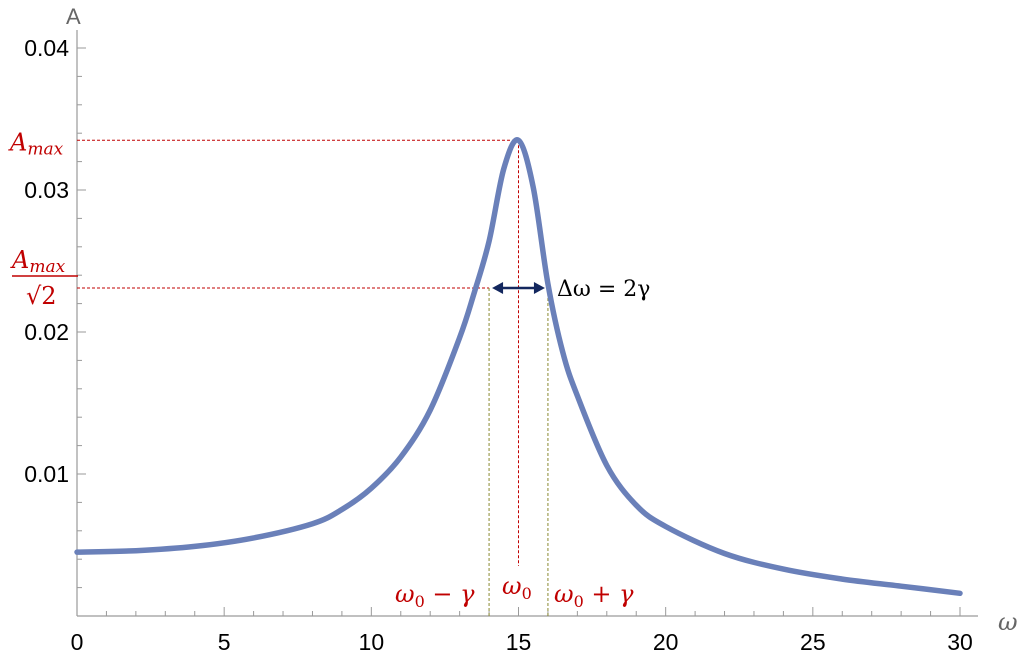 Image resolution: width=1024 pixels, height=661 pixels. I want to click on left-omega-label: ω0 − γ, so click(435, 595).